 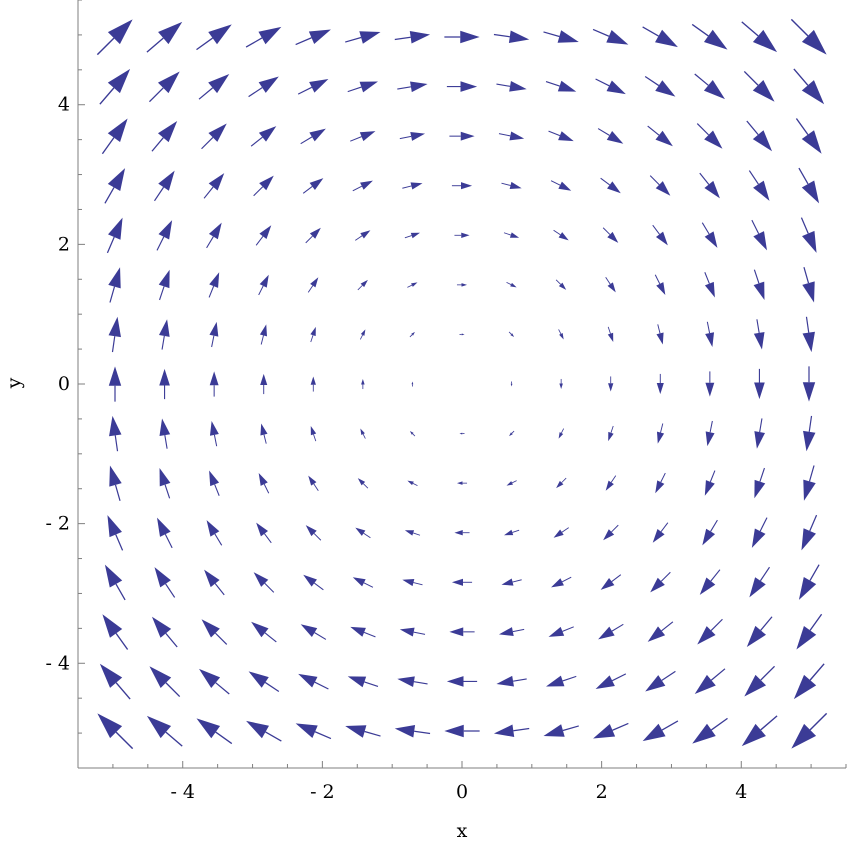 I want to click on y-tick-label: 2, so click(x=64, y=244).